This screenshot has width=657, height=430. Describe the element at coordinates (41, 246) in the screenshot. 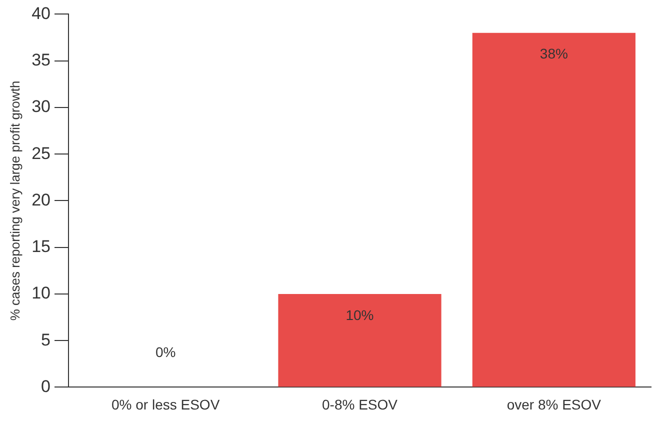

I see `y-tick-label: 15` at that location.